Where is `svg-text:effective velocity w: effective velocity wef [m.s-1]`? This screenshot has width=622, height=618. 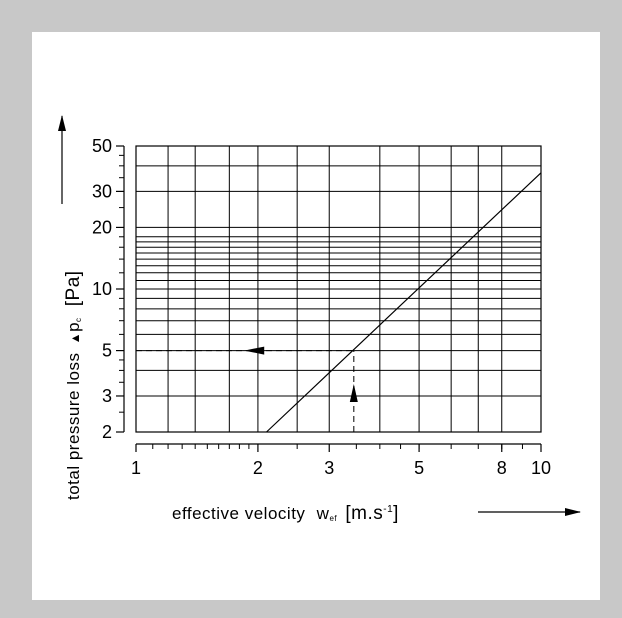 svg-text:effective velocity w: effective velocity wef [m.s-1] is located at coordinates (285, 514).